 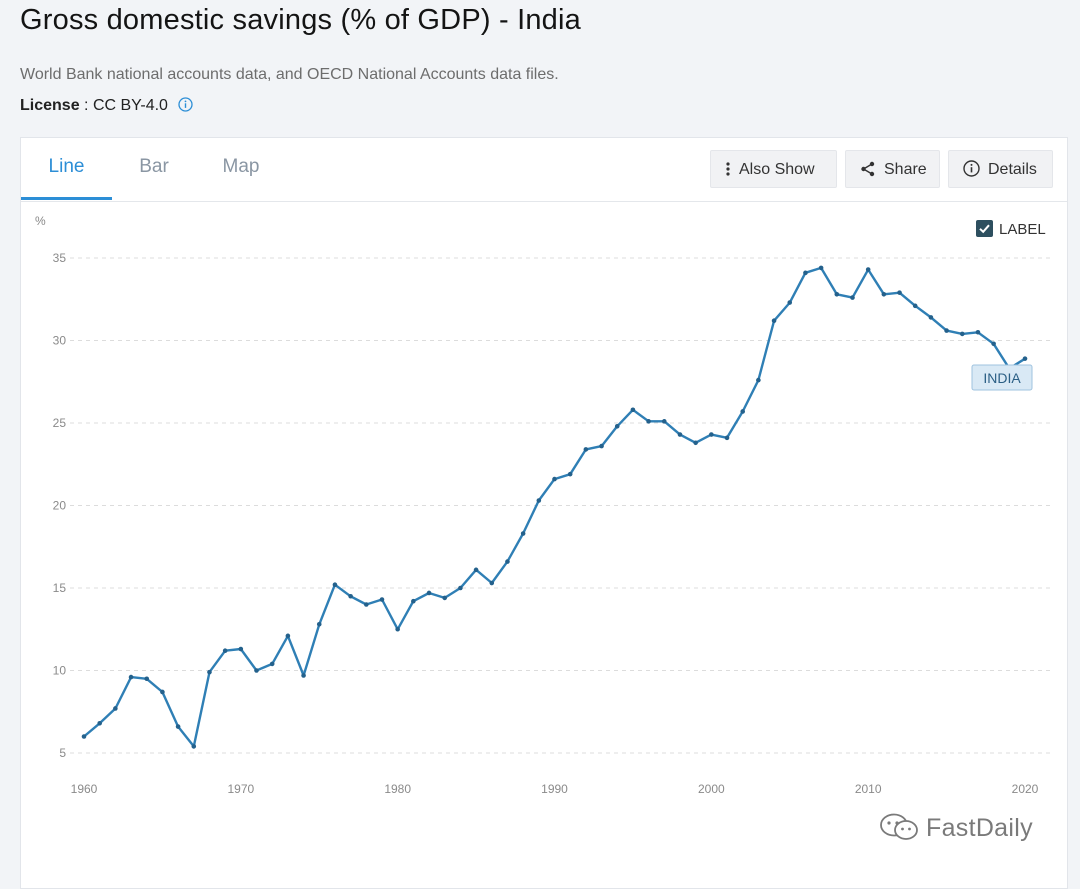 What do you see at coordinates (554, 789) in the screenshot?
I see `x-tick-label-1990: 1990` at bounding box center [554, 789].